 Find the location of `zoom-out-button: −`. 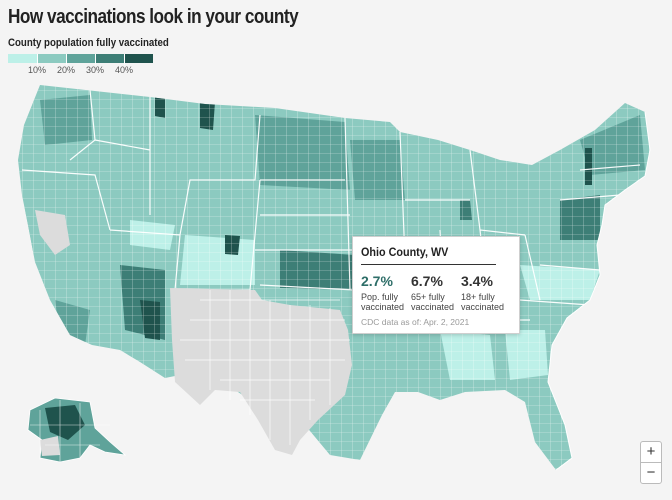

zoom-out-button: − is located at coordinates (651, 473).